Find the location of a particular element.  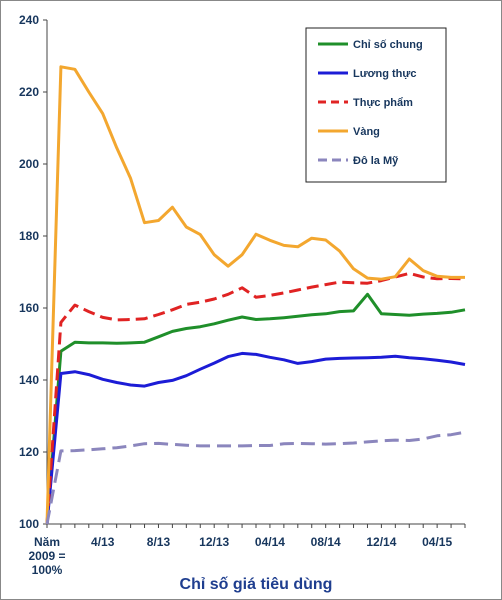

x-tick-label: 08/14 is located at coordinates (326, 542).